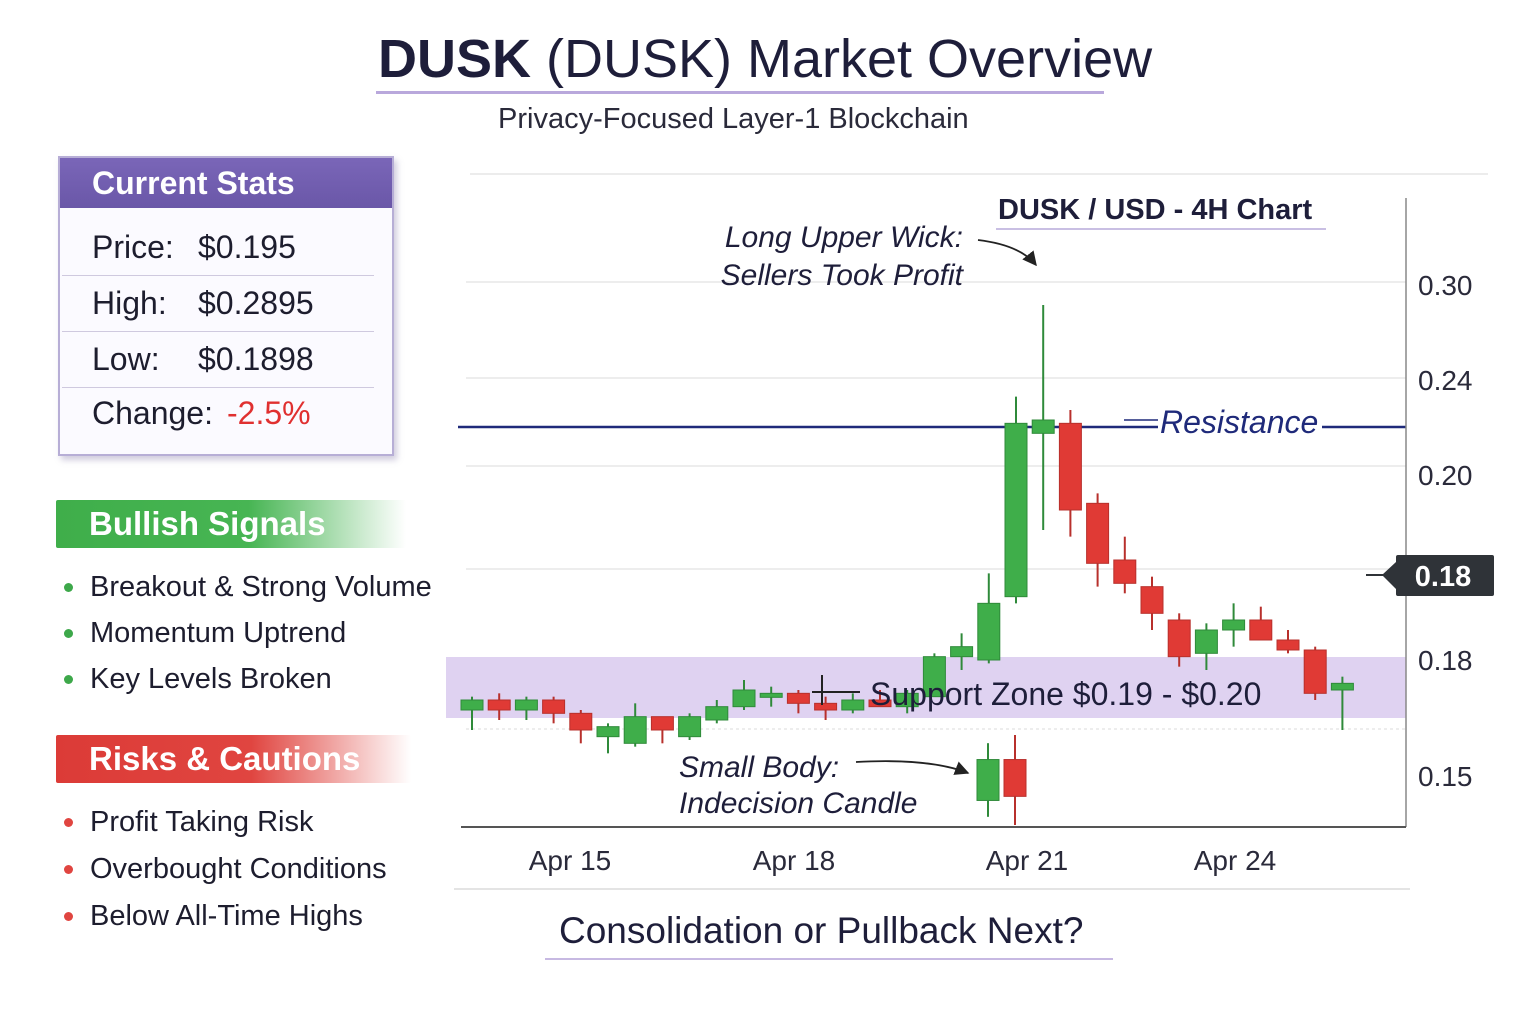 This screenshot has height=1024, width=1536. Describe the element at coordinates (1065, 694) in the screenshot. I see `support-zone-label: Support Zone $0.19 - $0.20` at that location.